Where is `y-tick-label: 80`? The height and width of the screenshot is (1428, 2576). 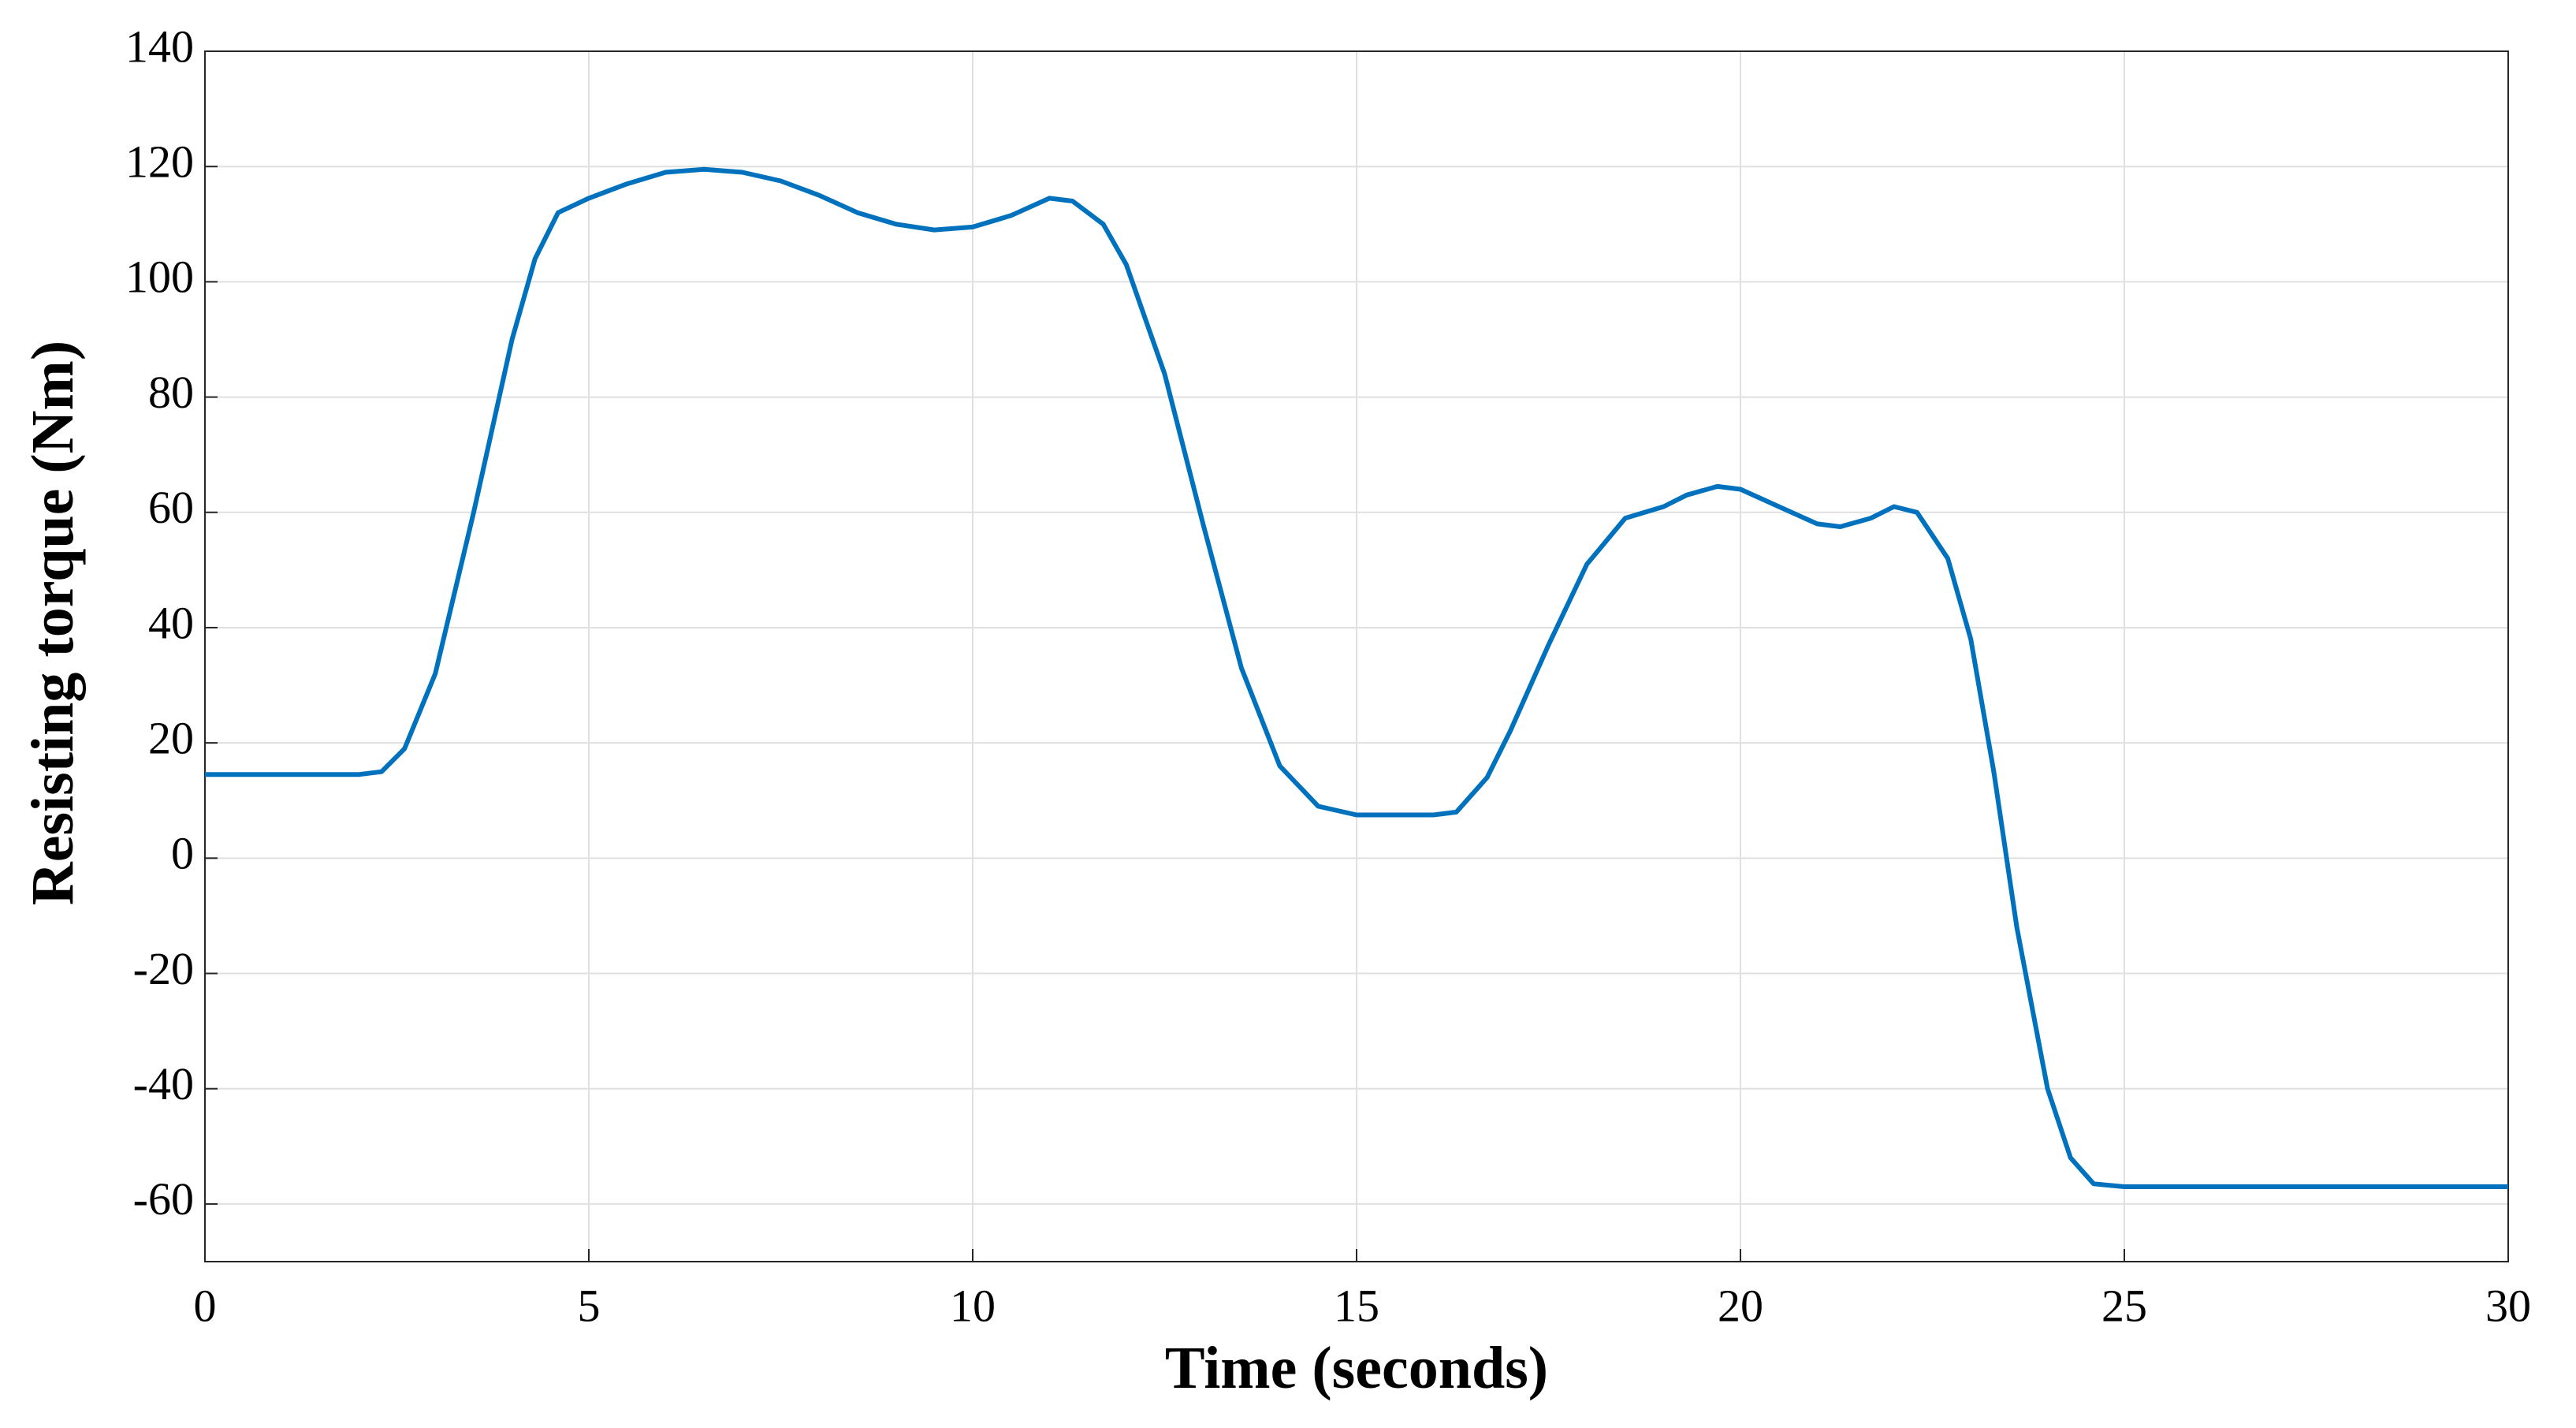
y-tick-label: 80 is located at coordinates (171, 392).